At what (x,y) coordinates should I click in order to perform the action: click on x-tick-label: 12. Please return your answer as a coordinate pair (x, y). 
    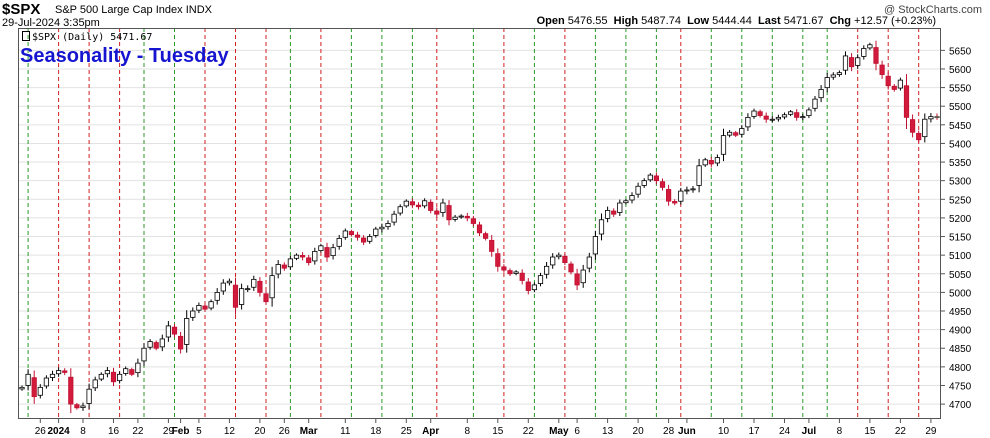
    Looking at the image, I should click on (230, 431).